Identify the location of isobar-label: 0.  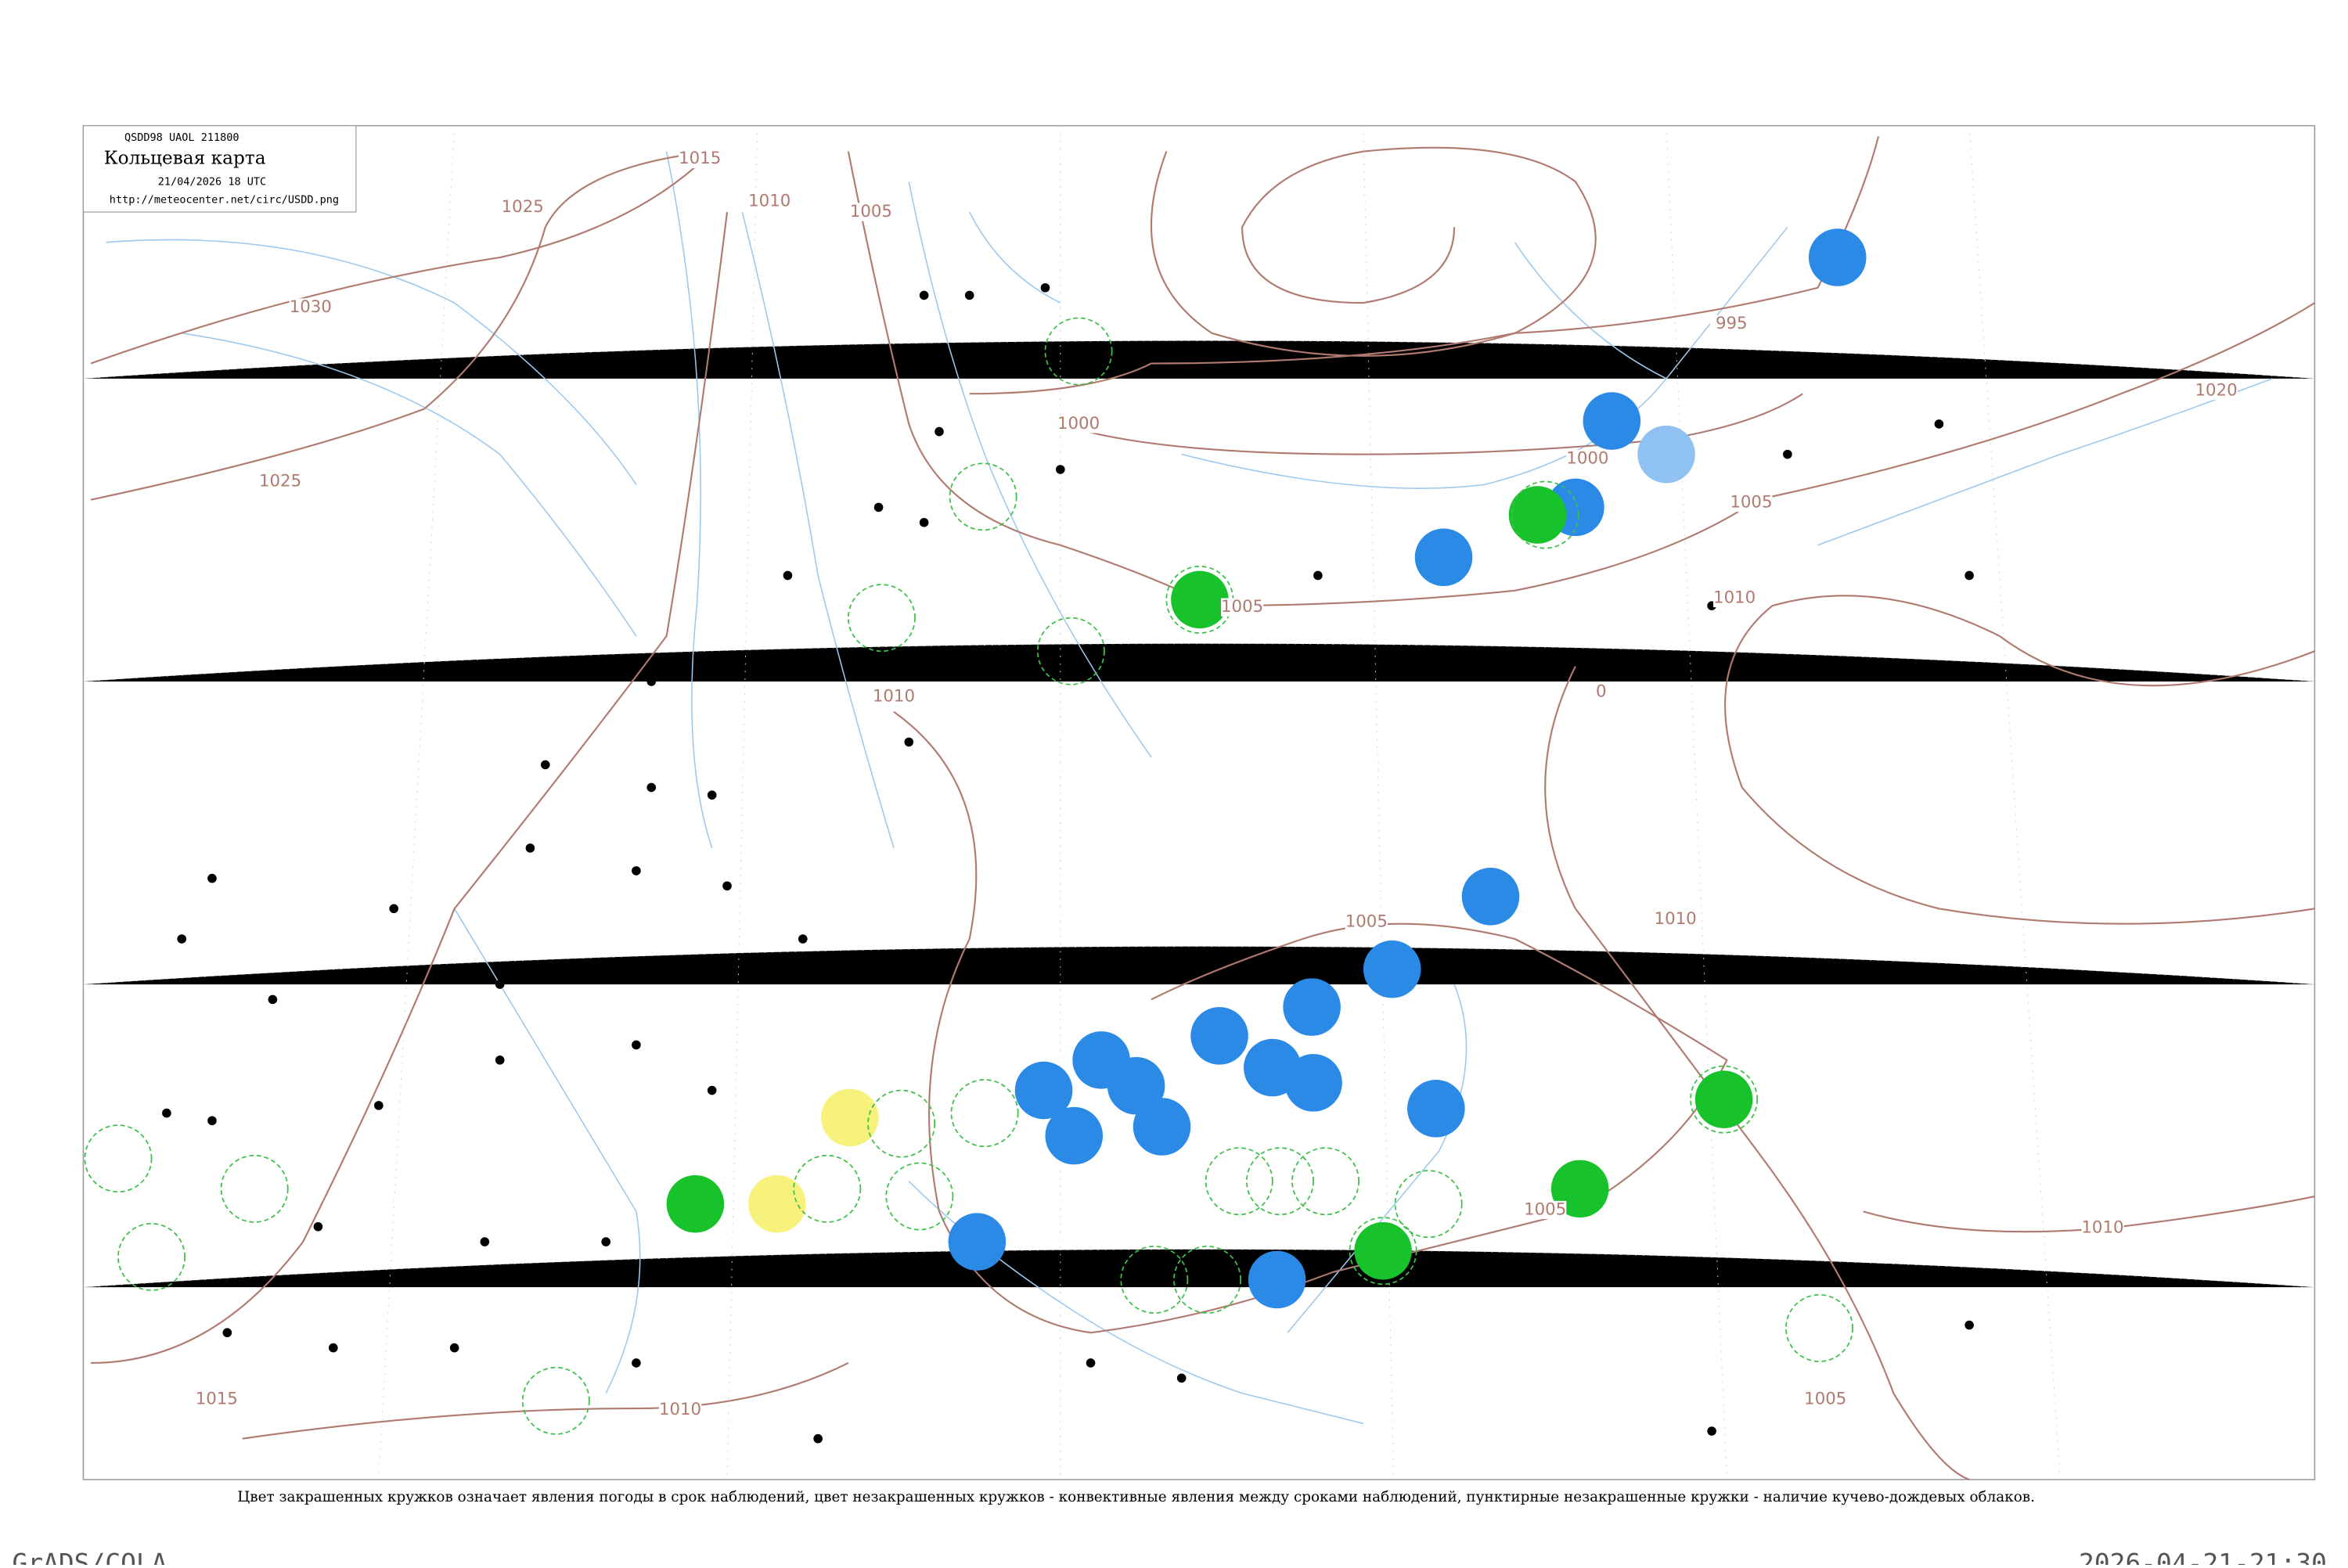
(1601, 692).